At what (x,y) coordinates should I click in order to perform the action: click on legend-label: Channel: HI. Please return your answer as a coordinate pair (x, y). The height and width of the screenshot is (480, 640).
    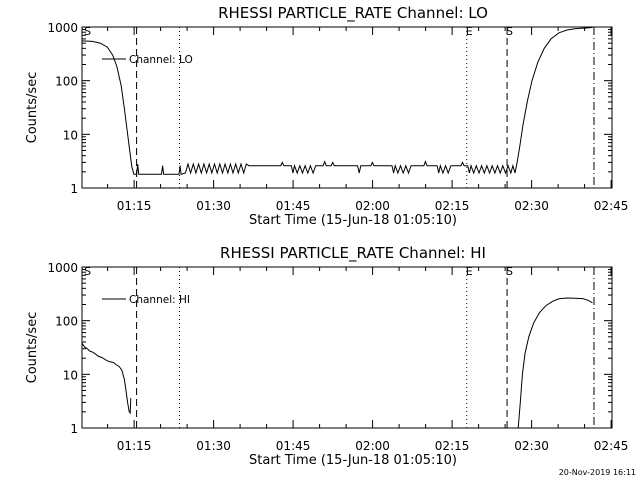
    Looking at the image, I should click on (159, 300).